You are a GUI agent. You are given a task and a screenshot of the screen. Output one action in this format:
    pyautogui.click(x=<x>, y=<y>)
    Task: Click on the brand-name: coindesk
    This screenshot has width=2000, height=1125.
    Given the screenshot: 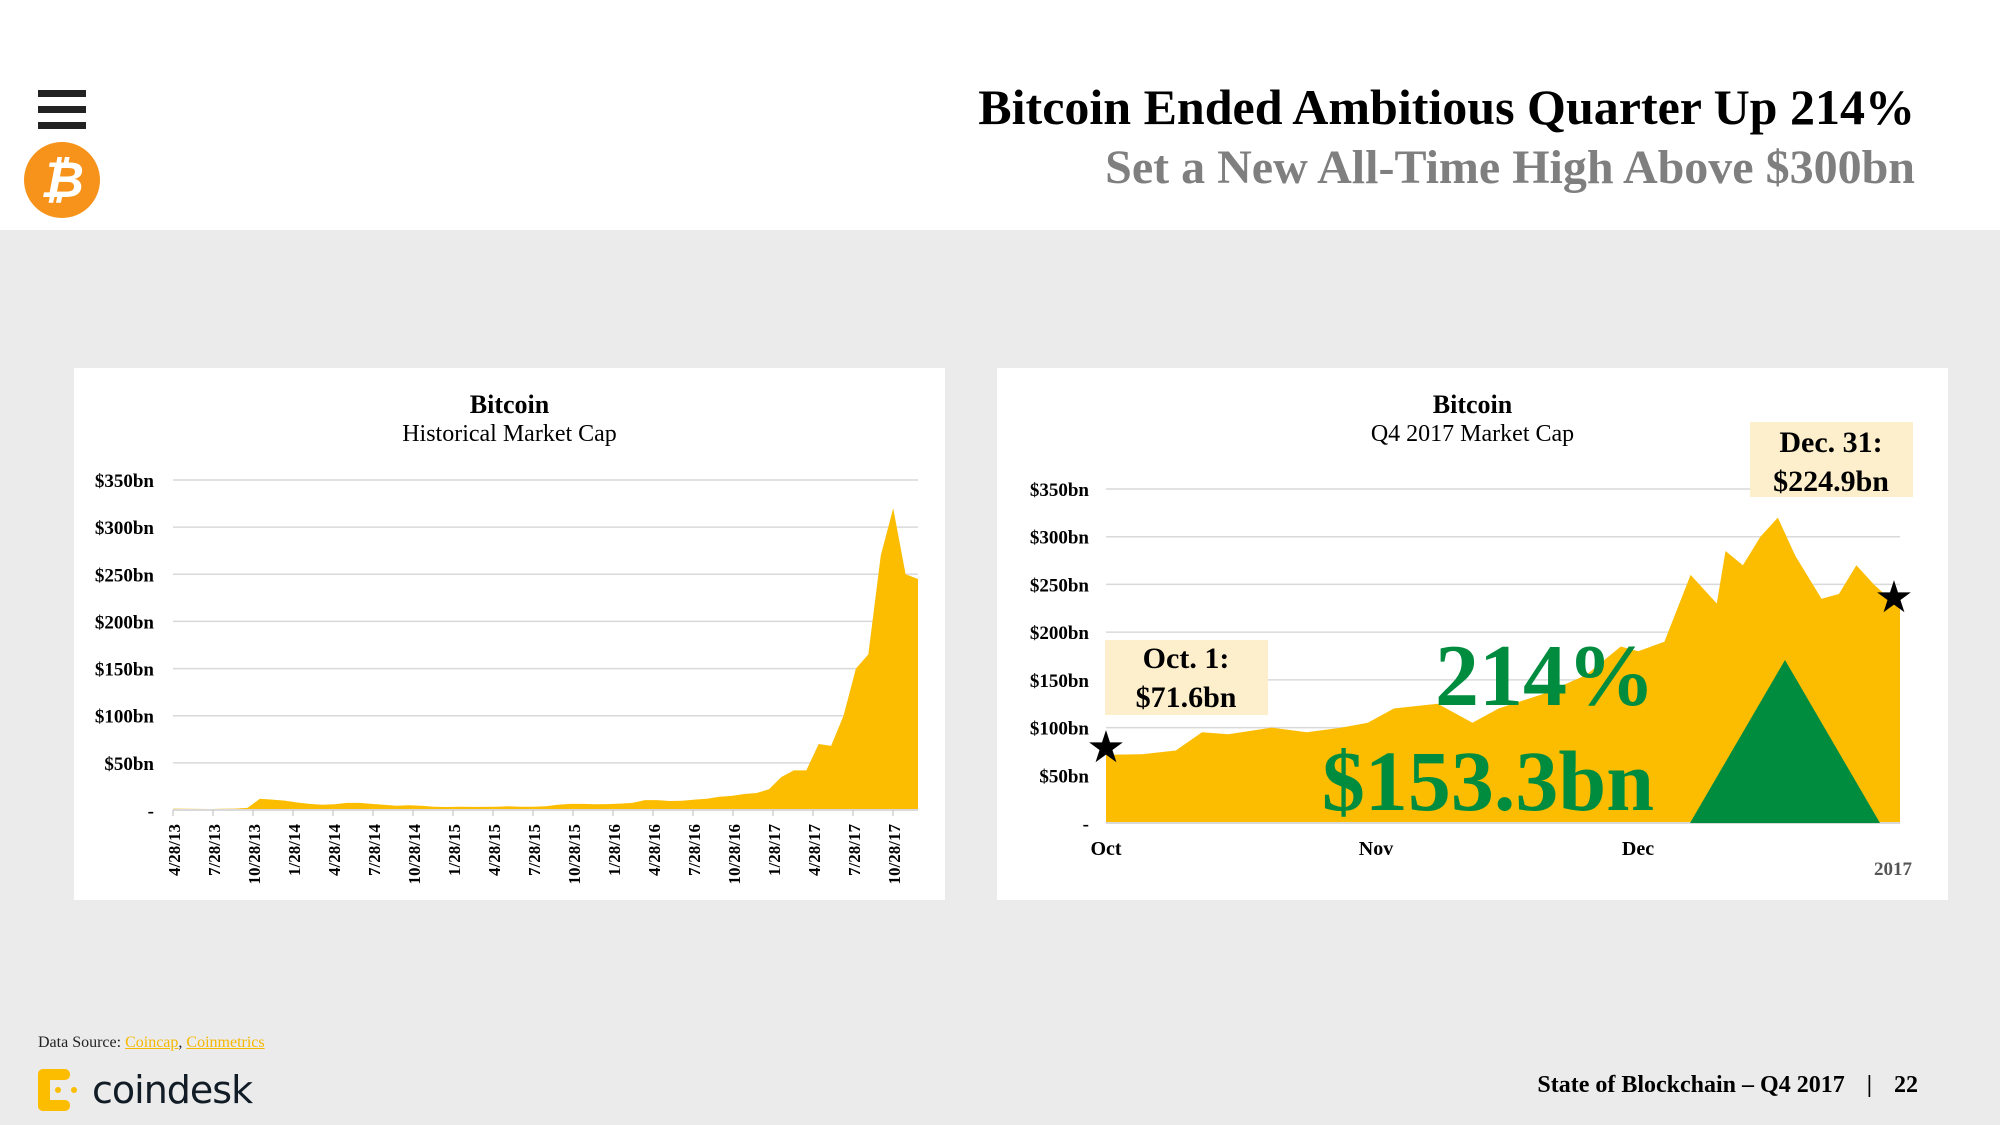 What is the action you would take?
    pyautogui.click(x=172, y=1090)
    